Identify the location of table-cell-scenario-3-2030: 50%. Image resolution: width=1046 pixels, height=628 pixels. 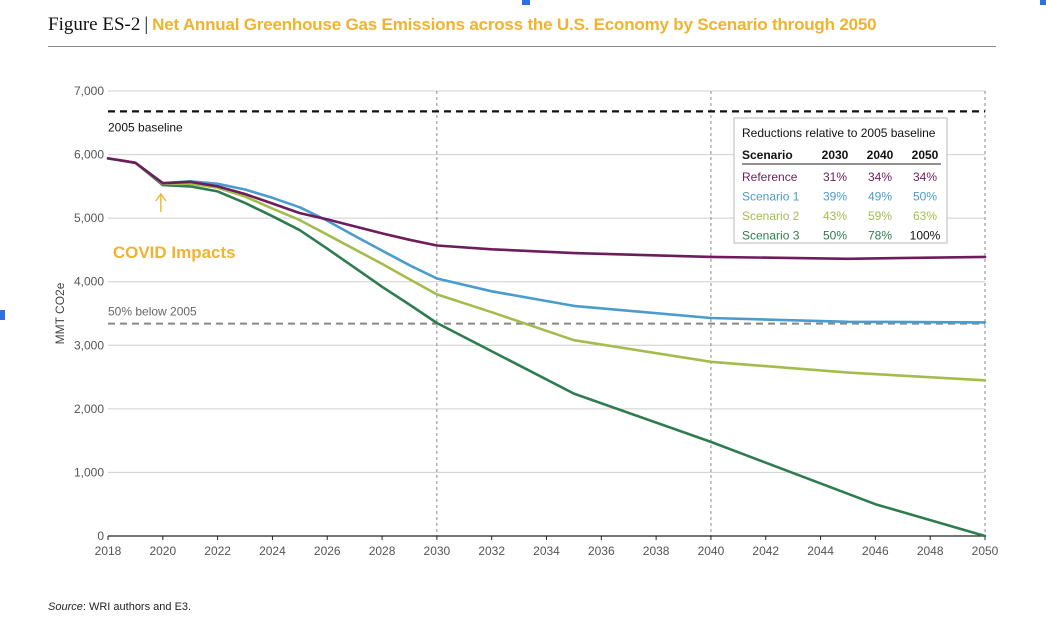
(835, 236).